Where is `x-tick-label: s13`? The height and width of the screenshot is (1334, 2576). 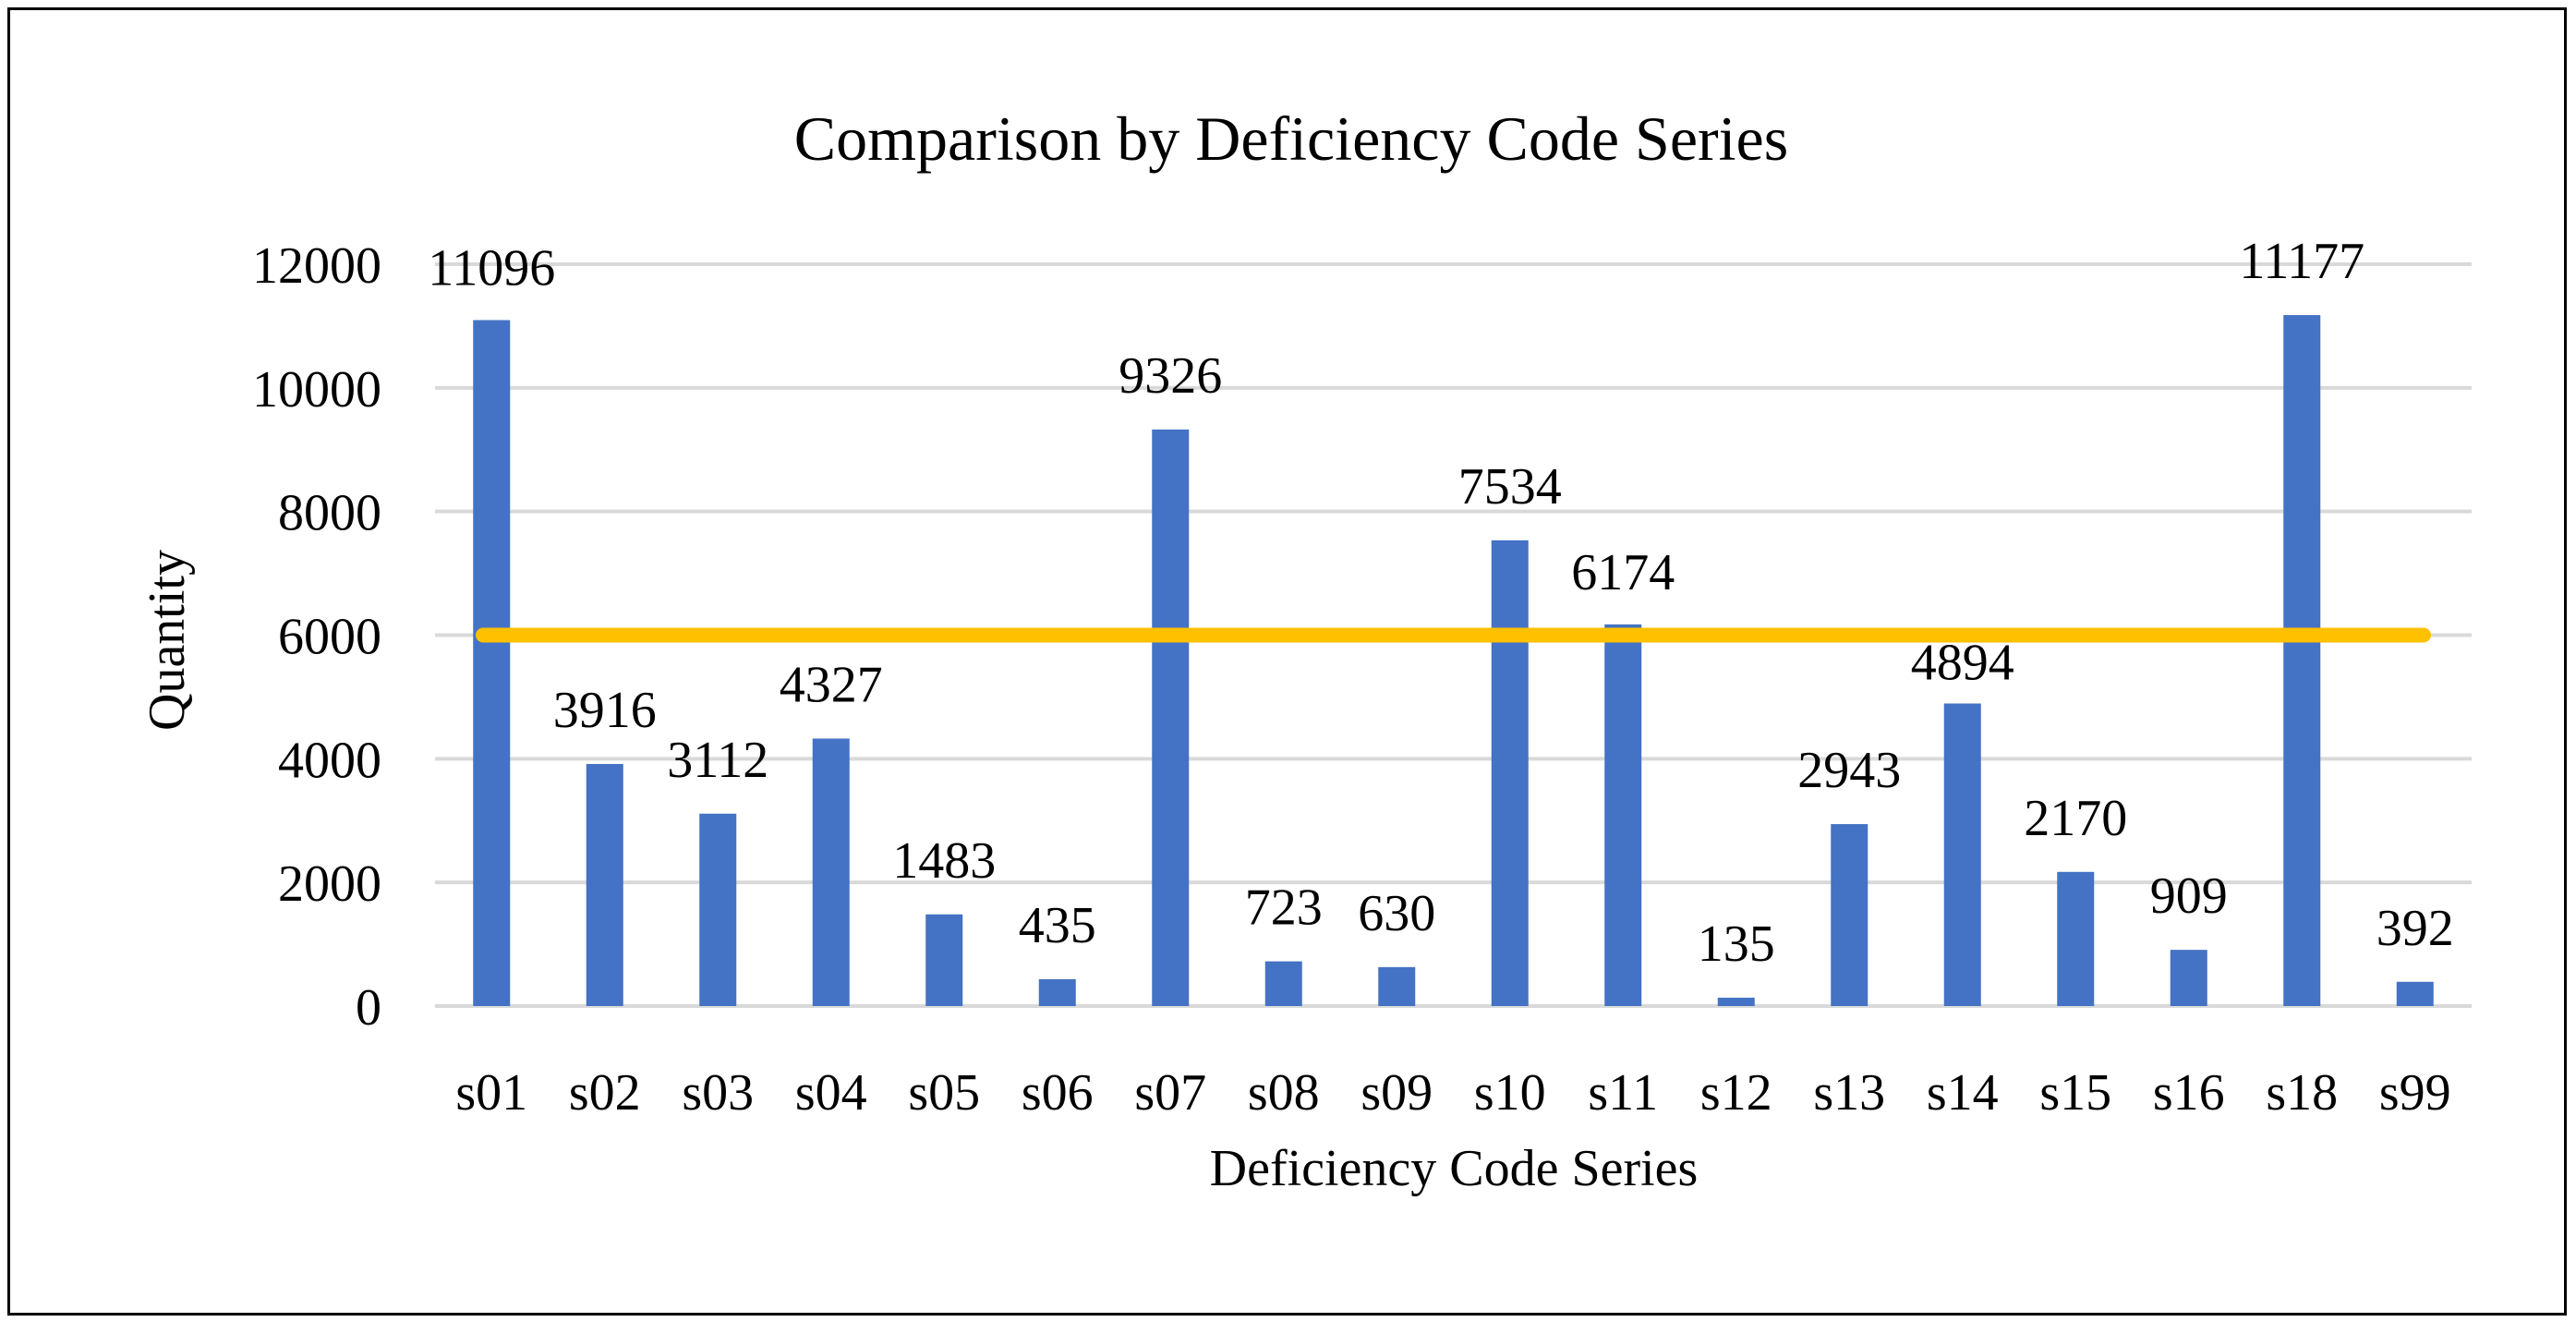
x-tick-label: s13 is located at coordinates (1849, 1093).